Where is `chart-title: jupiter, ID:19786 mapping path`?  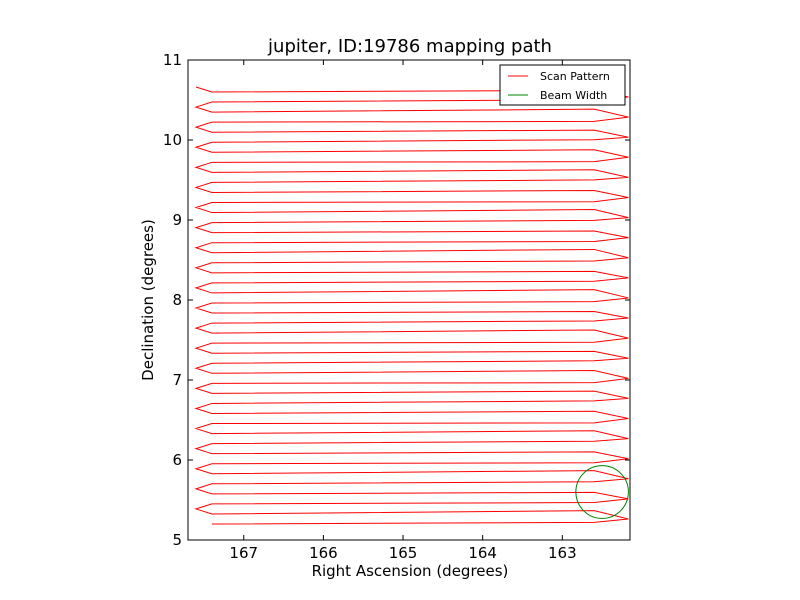
chart-title: jupiter, ID:19786 mapping path is located at coordinates (409, 46).